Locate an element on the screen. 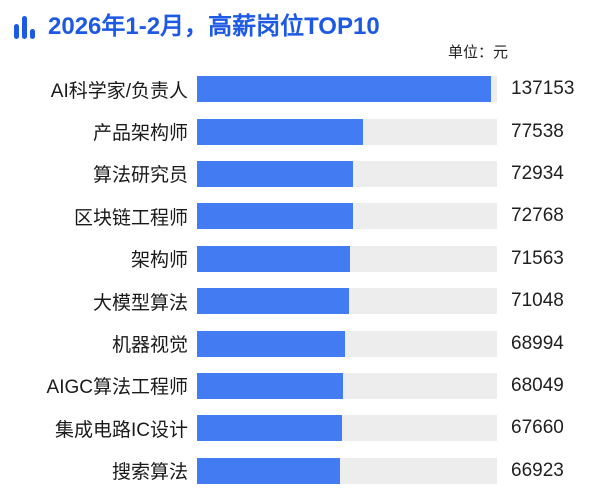 The image size is (604, 503). row-label: 区块链工程师 is located at coordinates (130, 218).